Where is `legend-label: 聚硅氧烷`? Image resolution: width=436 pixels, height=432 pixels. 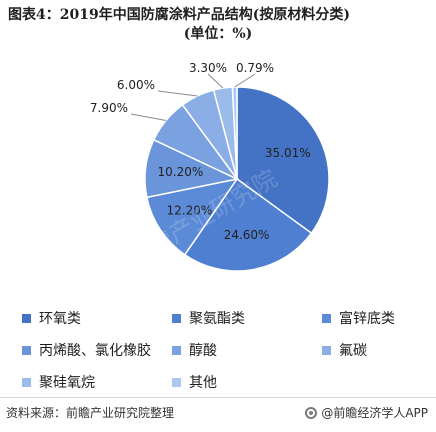 legend-label: 聚硅氧烷 is located at coordinates (67, 383).